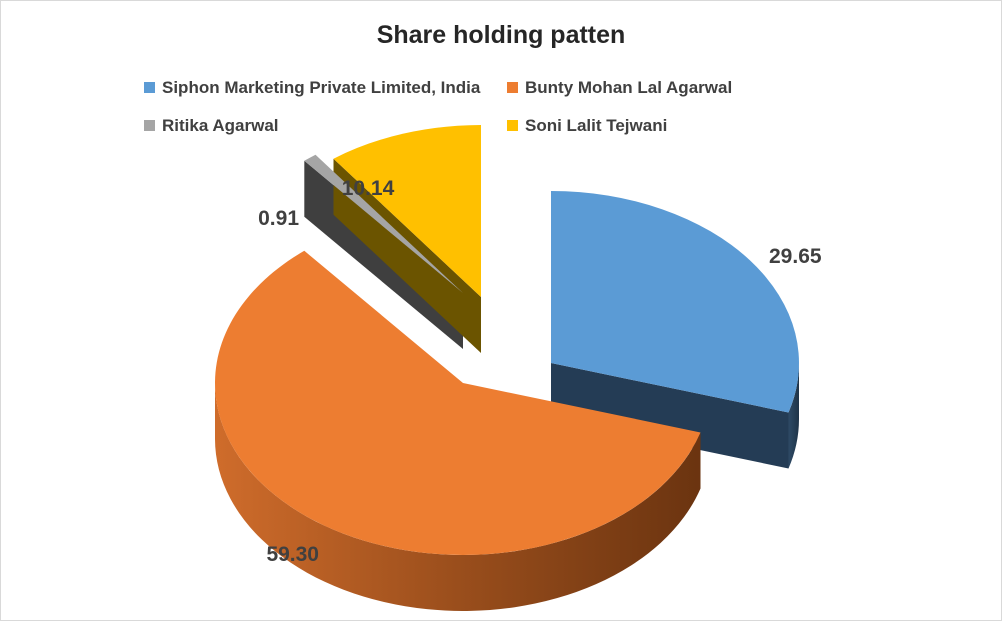 This screenshot has height=621, width=1002. I want to click on slice-siphon-wall, so click(670, 416).